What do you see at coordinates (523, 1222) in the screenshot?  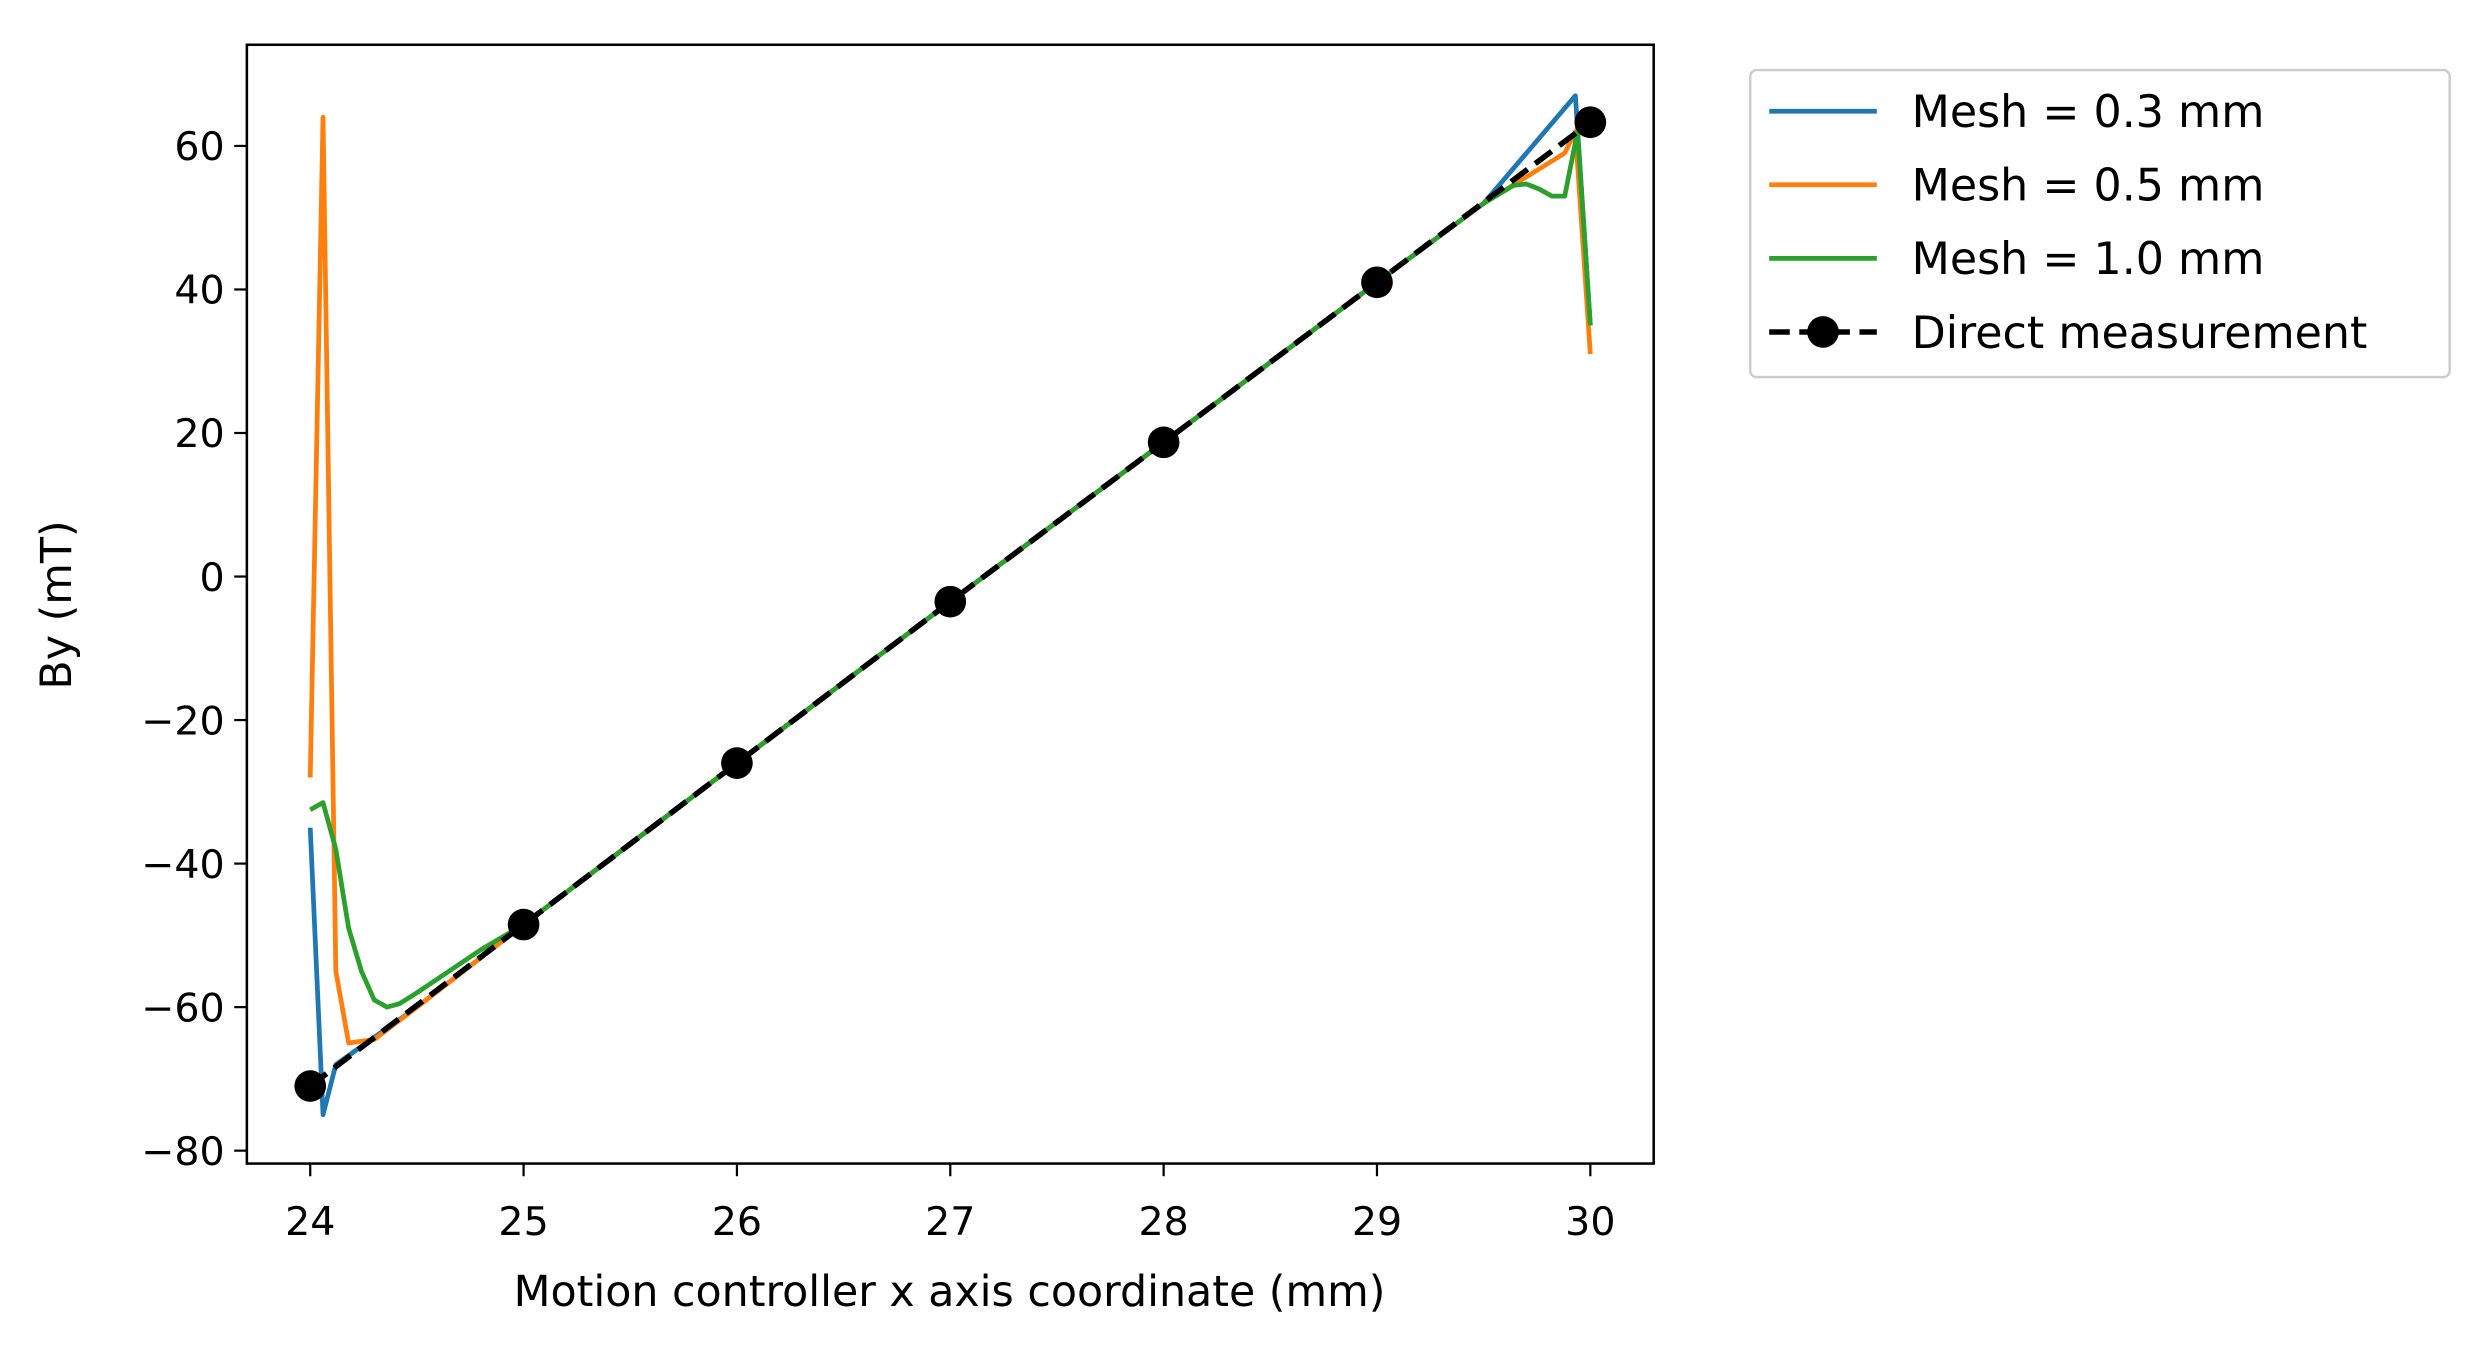 I see `x-tick-label: 25` at bounding box center [523, 1222].